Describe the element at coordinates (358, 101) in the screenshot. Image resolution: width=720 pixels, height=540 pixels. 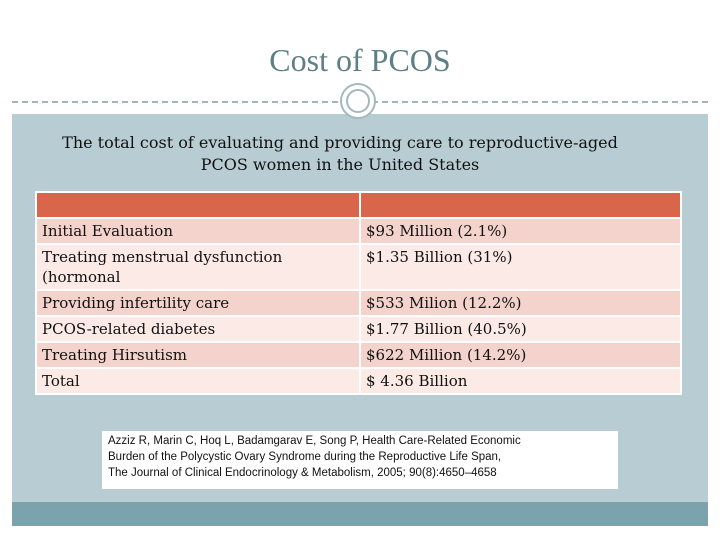
I see `circle-ornament-icon` at that location.